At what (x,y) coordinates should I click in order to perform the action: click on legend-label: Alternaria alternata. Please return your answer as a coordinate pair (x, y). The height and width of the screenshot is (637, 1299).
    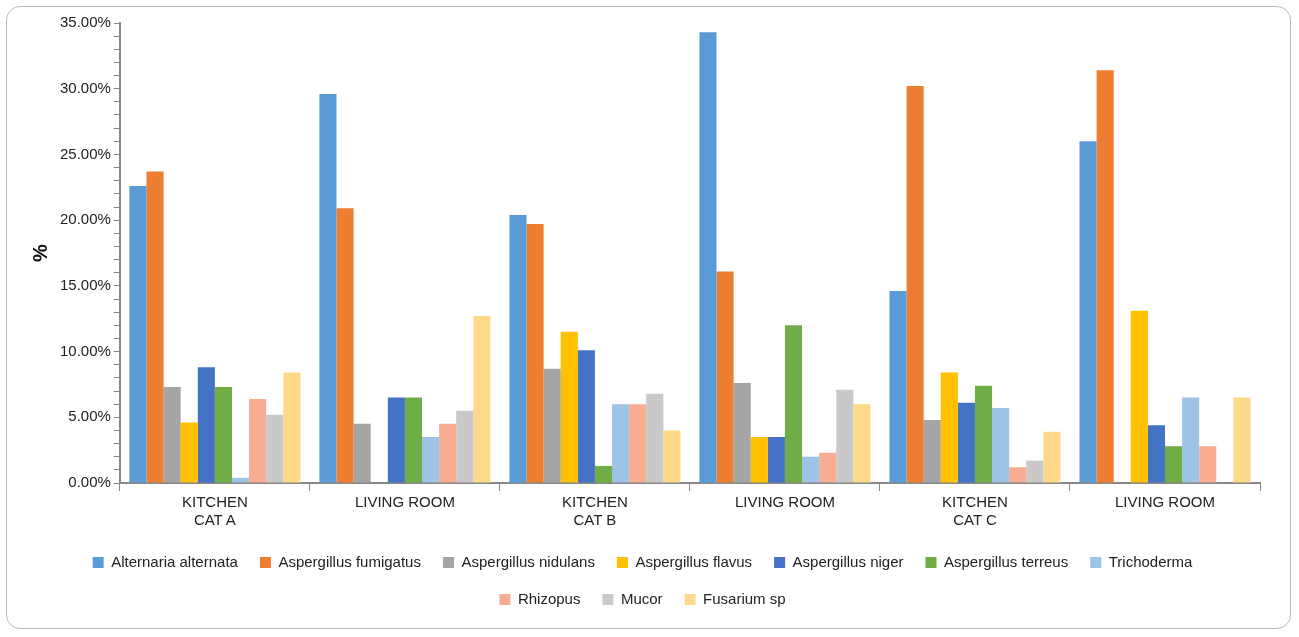
    Looking at the image, I should click on (175, 561).